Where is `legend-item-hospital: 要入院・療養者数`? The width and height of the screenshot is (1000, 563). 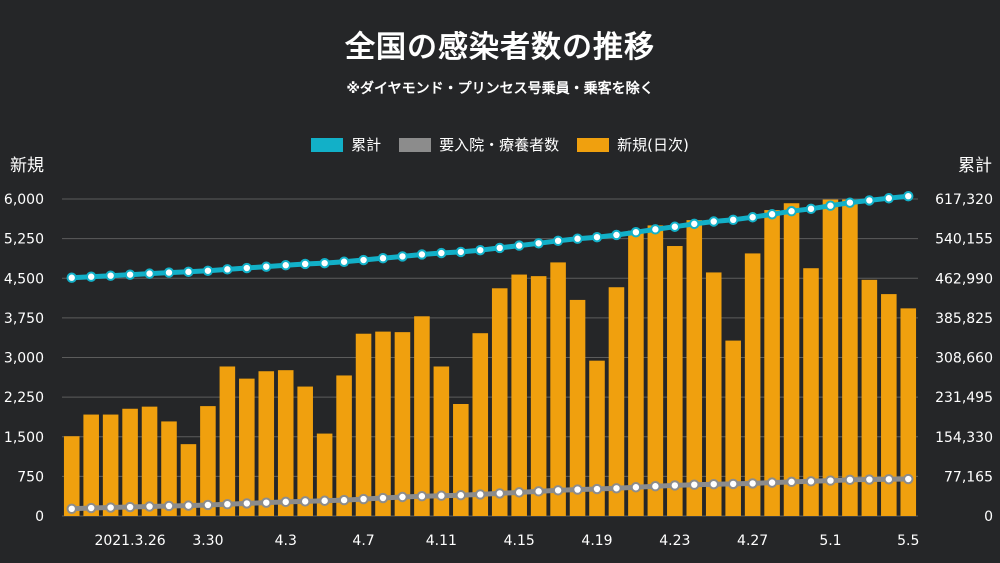 legend-item-hospital: 要入院・療養者数 is located at coordinates (479, 144).